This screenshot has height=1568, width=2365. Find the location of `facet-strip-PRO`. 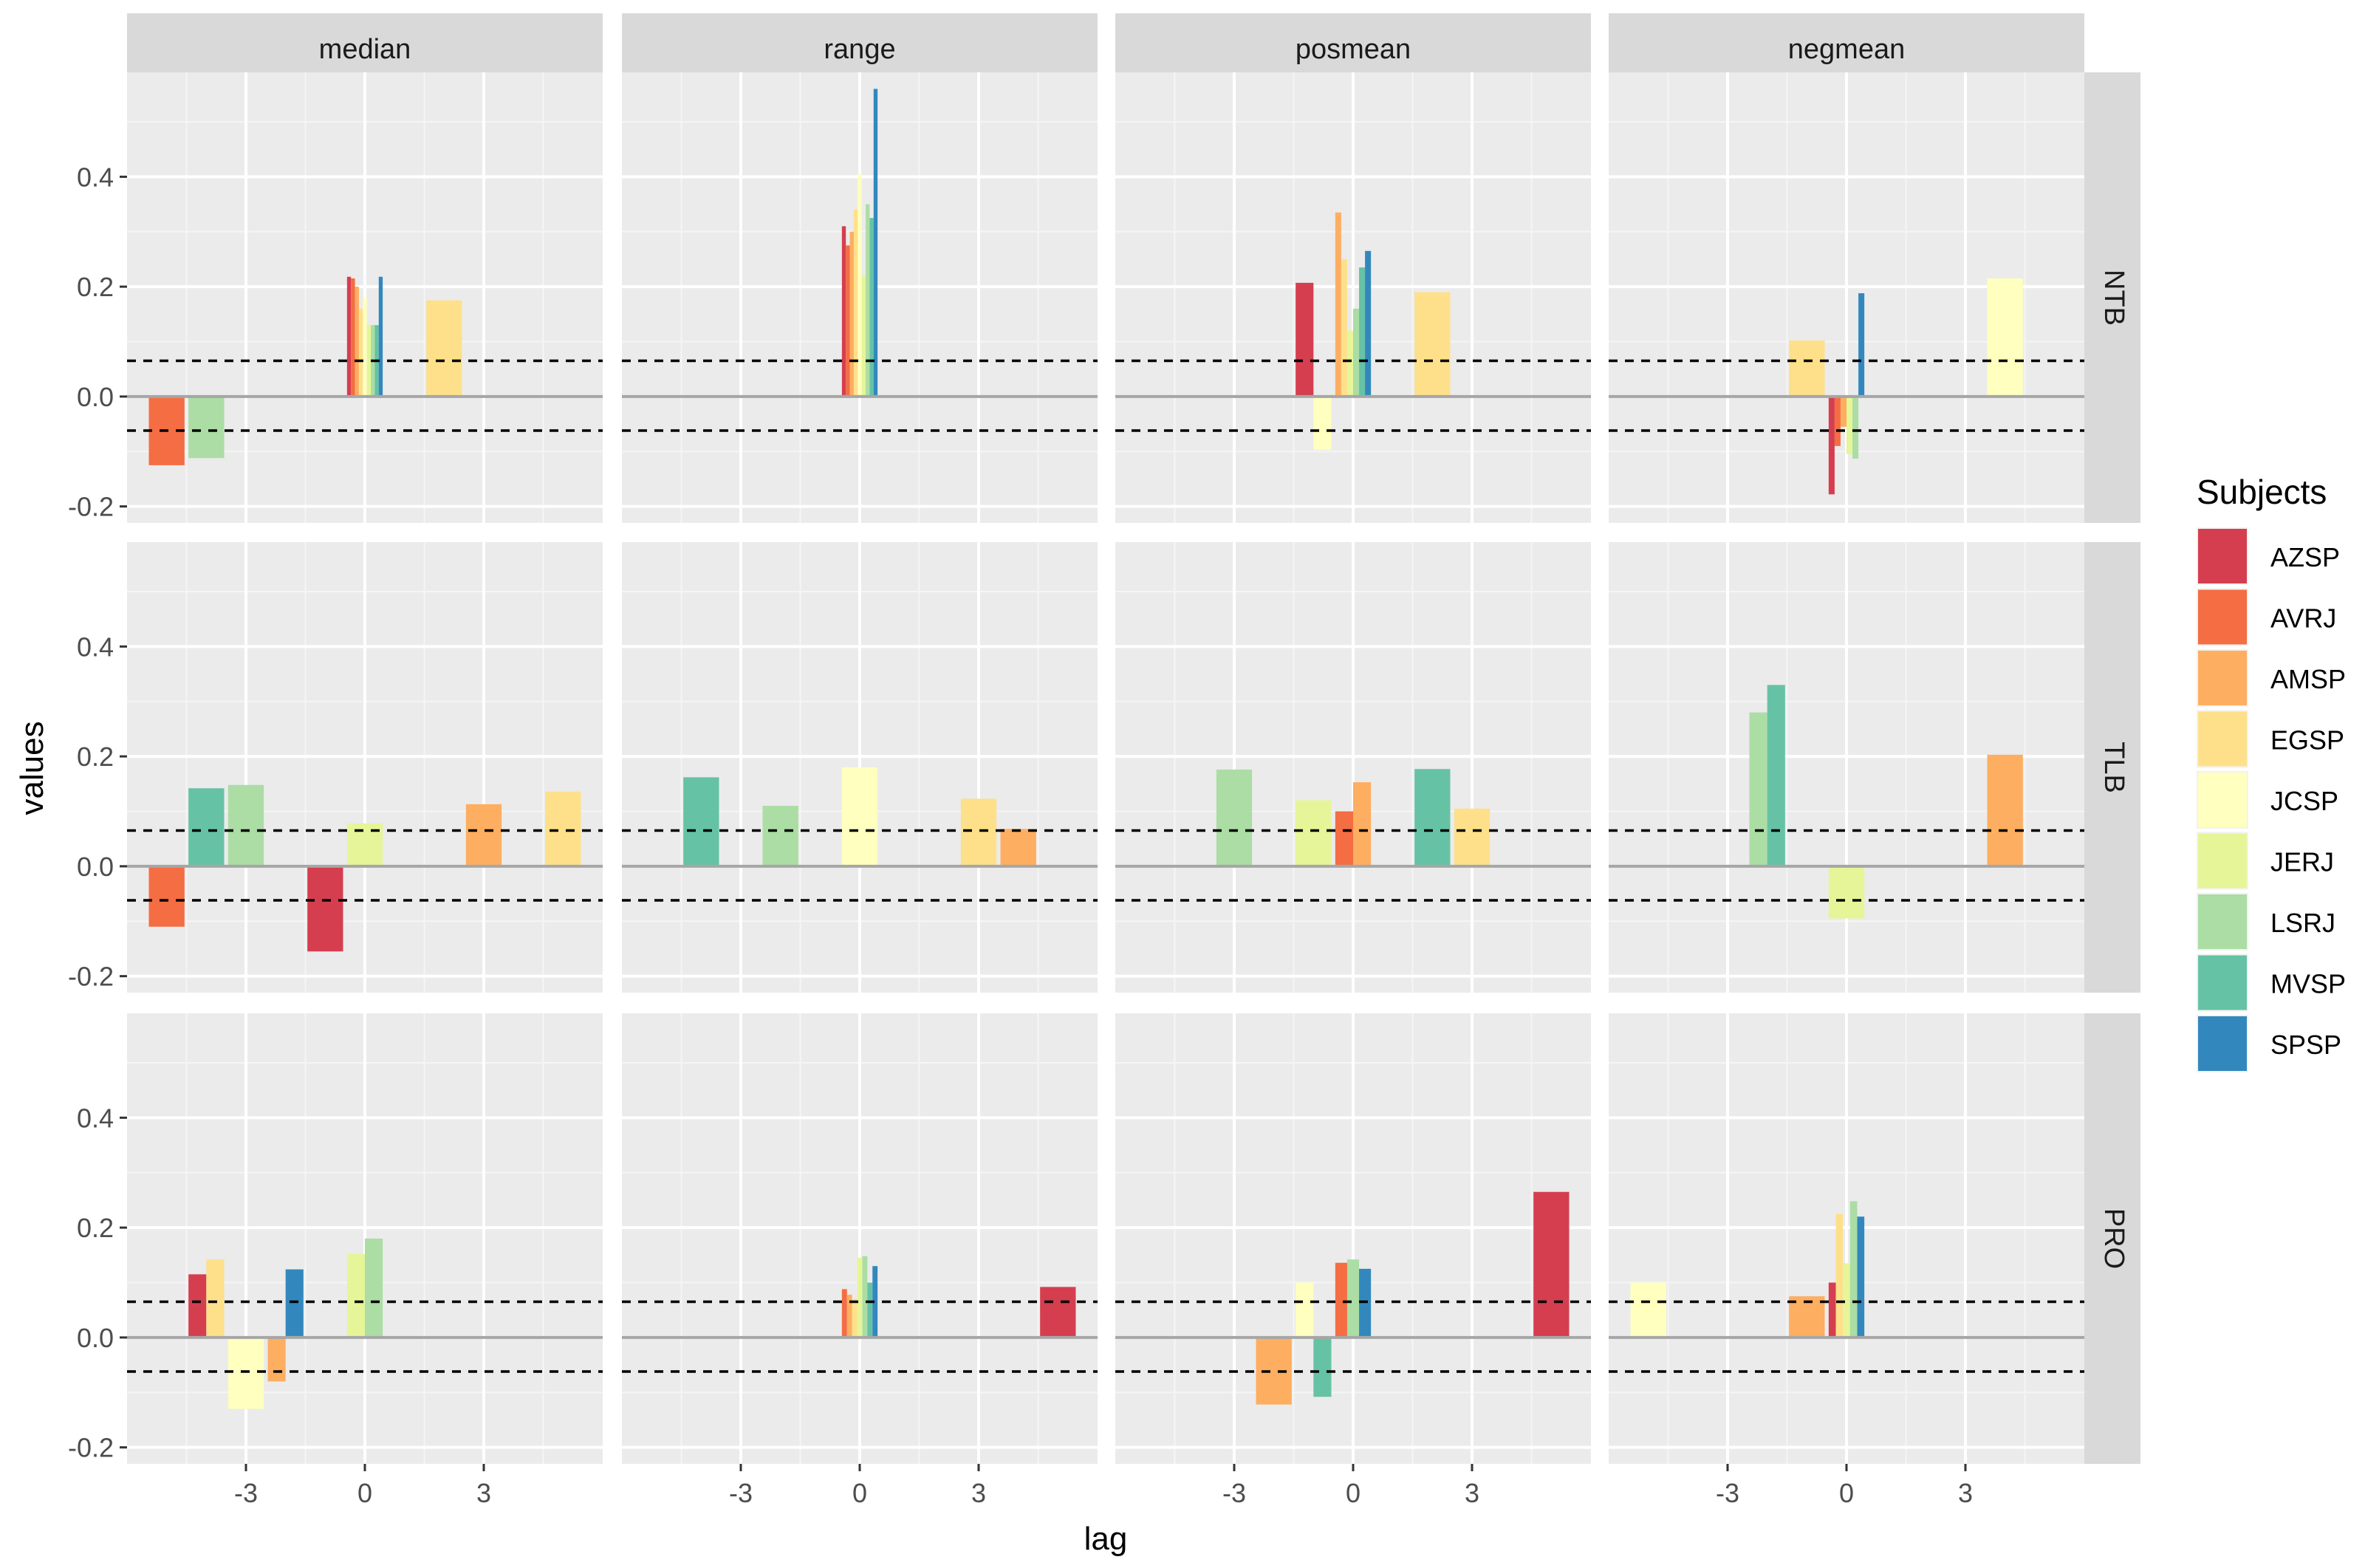

facet-strip-PRO is located at coordinates (2112, 1238).